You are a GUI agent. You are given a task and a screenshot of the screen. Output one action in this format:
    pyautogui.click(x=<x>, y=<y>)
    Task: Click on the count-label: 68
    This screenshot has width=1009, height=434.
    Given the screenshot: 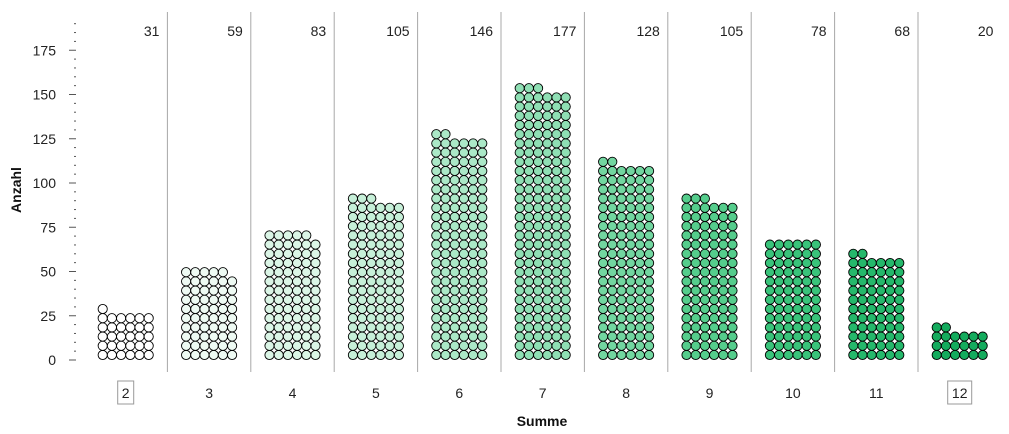 What is the action you would take?
    pyautogui.click(x=902, y=31)
    